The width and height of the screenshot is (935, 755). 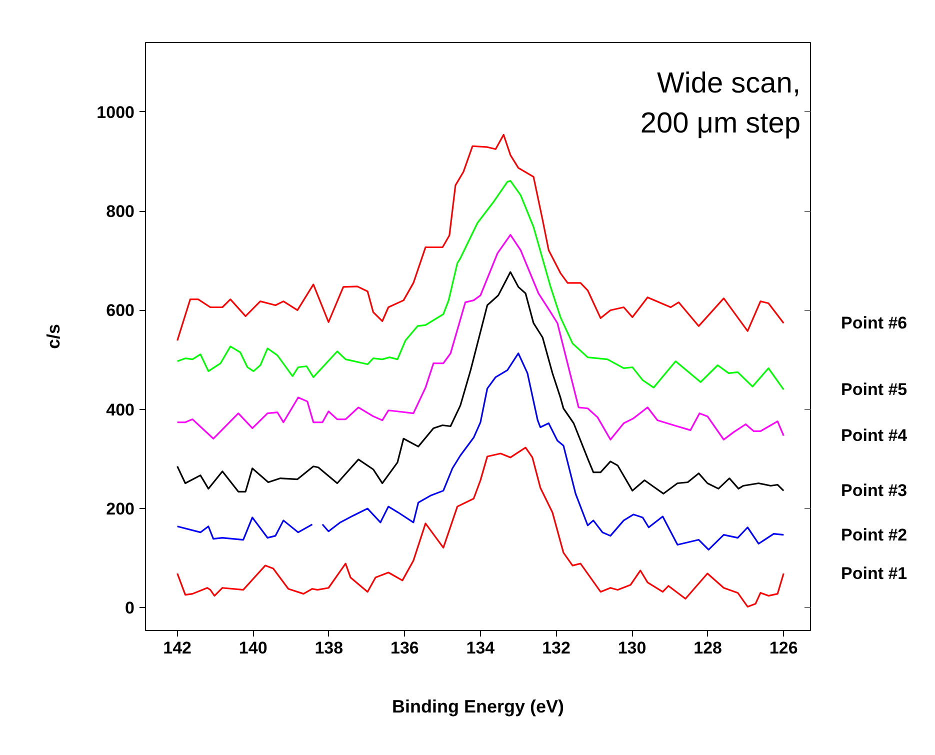 I want to click on y-tick-label: 400, so click(x=120, y=410).